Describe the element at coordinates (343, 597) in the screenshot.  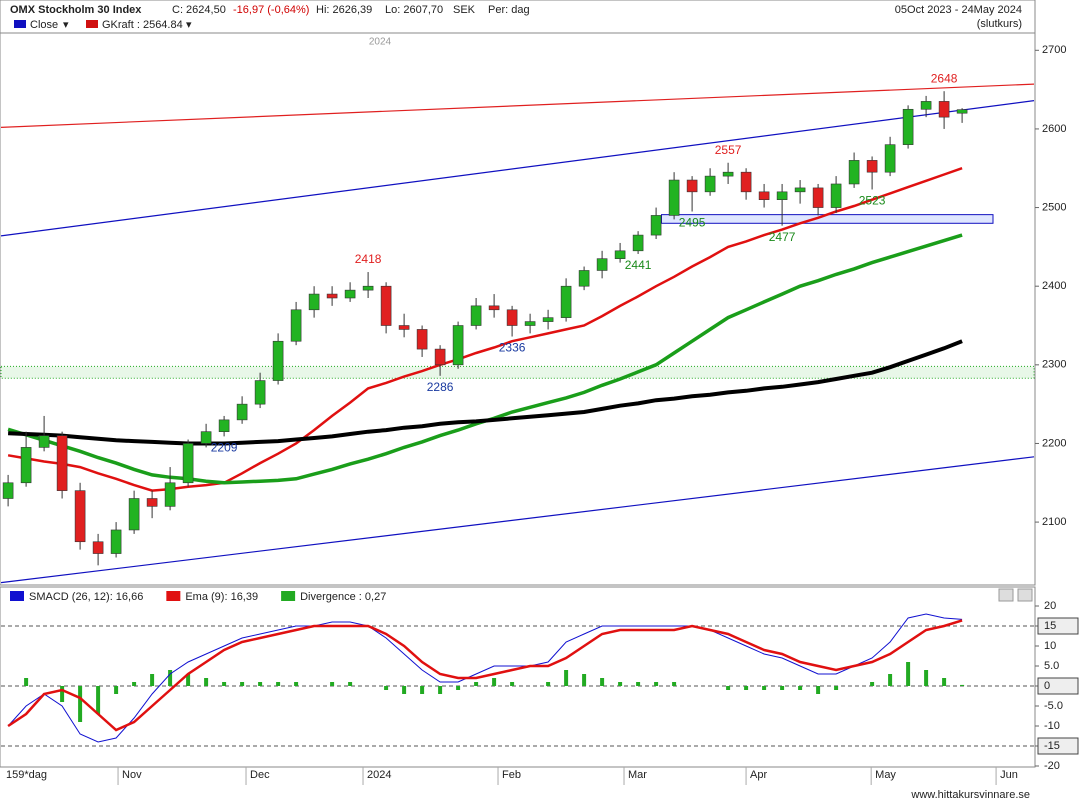
I see `legend-label: Divergence : 0,27` at that location.